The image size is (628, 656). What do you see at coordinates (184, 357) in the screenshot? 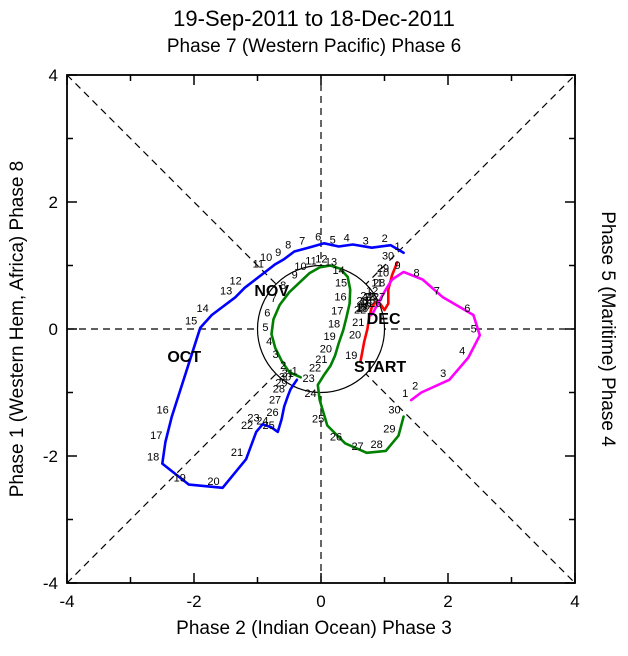
I see `month-label-oct: OCT` at bounding box center [184, 357].